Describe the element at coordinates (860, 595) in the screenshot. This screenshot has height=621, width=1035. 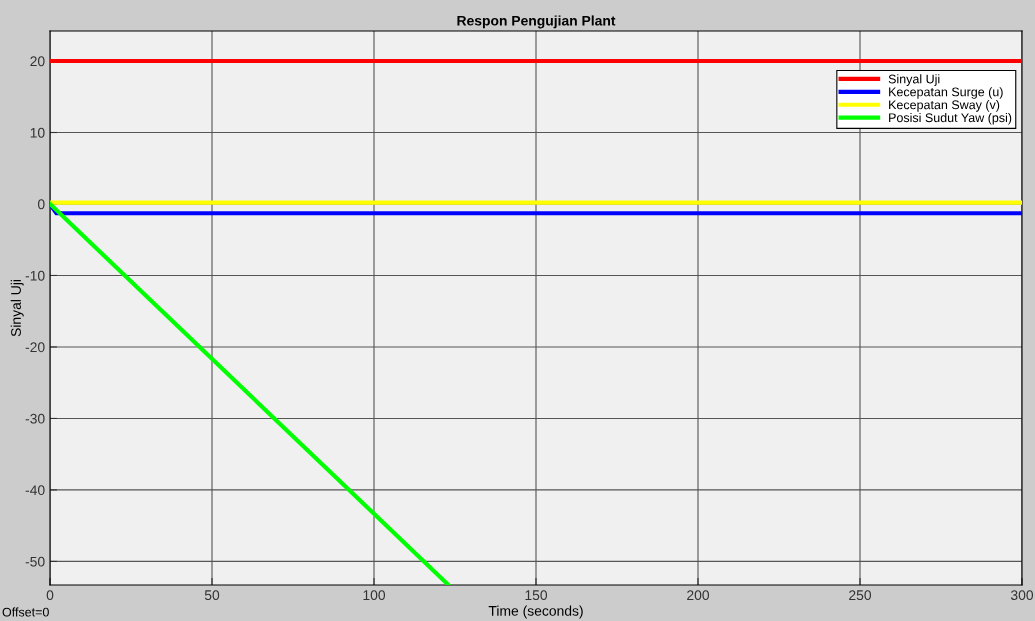
I see `x-tick-label: 250` at that location.